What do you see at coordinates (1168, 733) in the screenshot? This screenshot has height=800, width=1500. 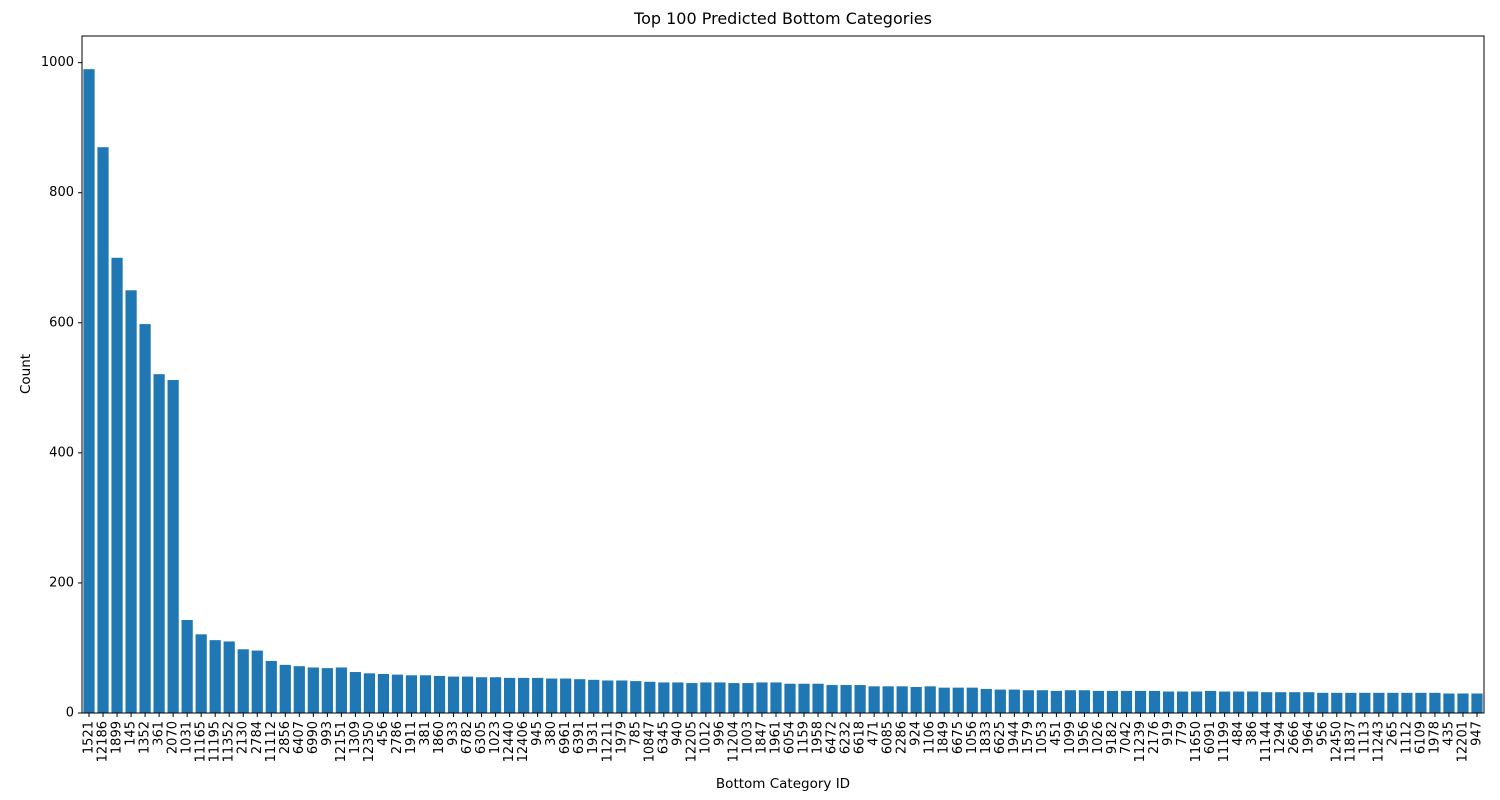 I see `x-tick-label: 919` at bounding box center [1168, 733].